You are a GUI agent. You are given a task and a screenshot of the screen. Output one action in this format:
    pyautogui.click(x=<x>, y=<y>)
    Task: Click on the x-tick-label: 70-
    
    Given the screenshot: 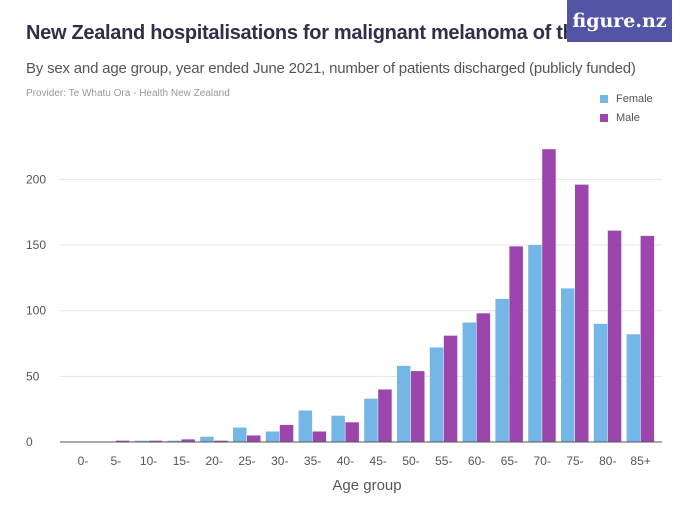 What is the action you would take?
    pyautogui.click(x=542, y=461)
    